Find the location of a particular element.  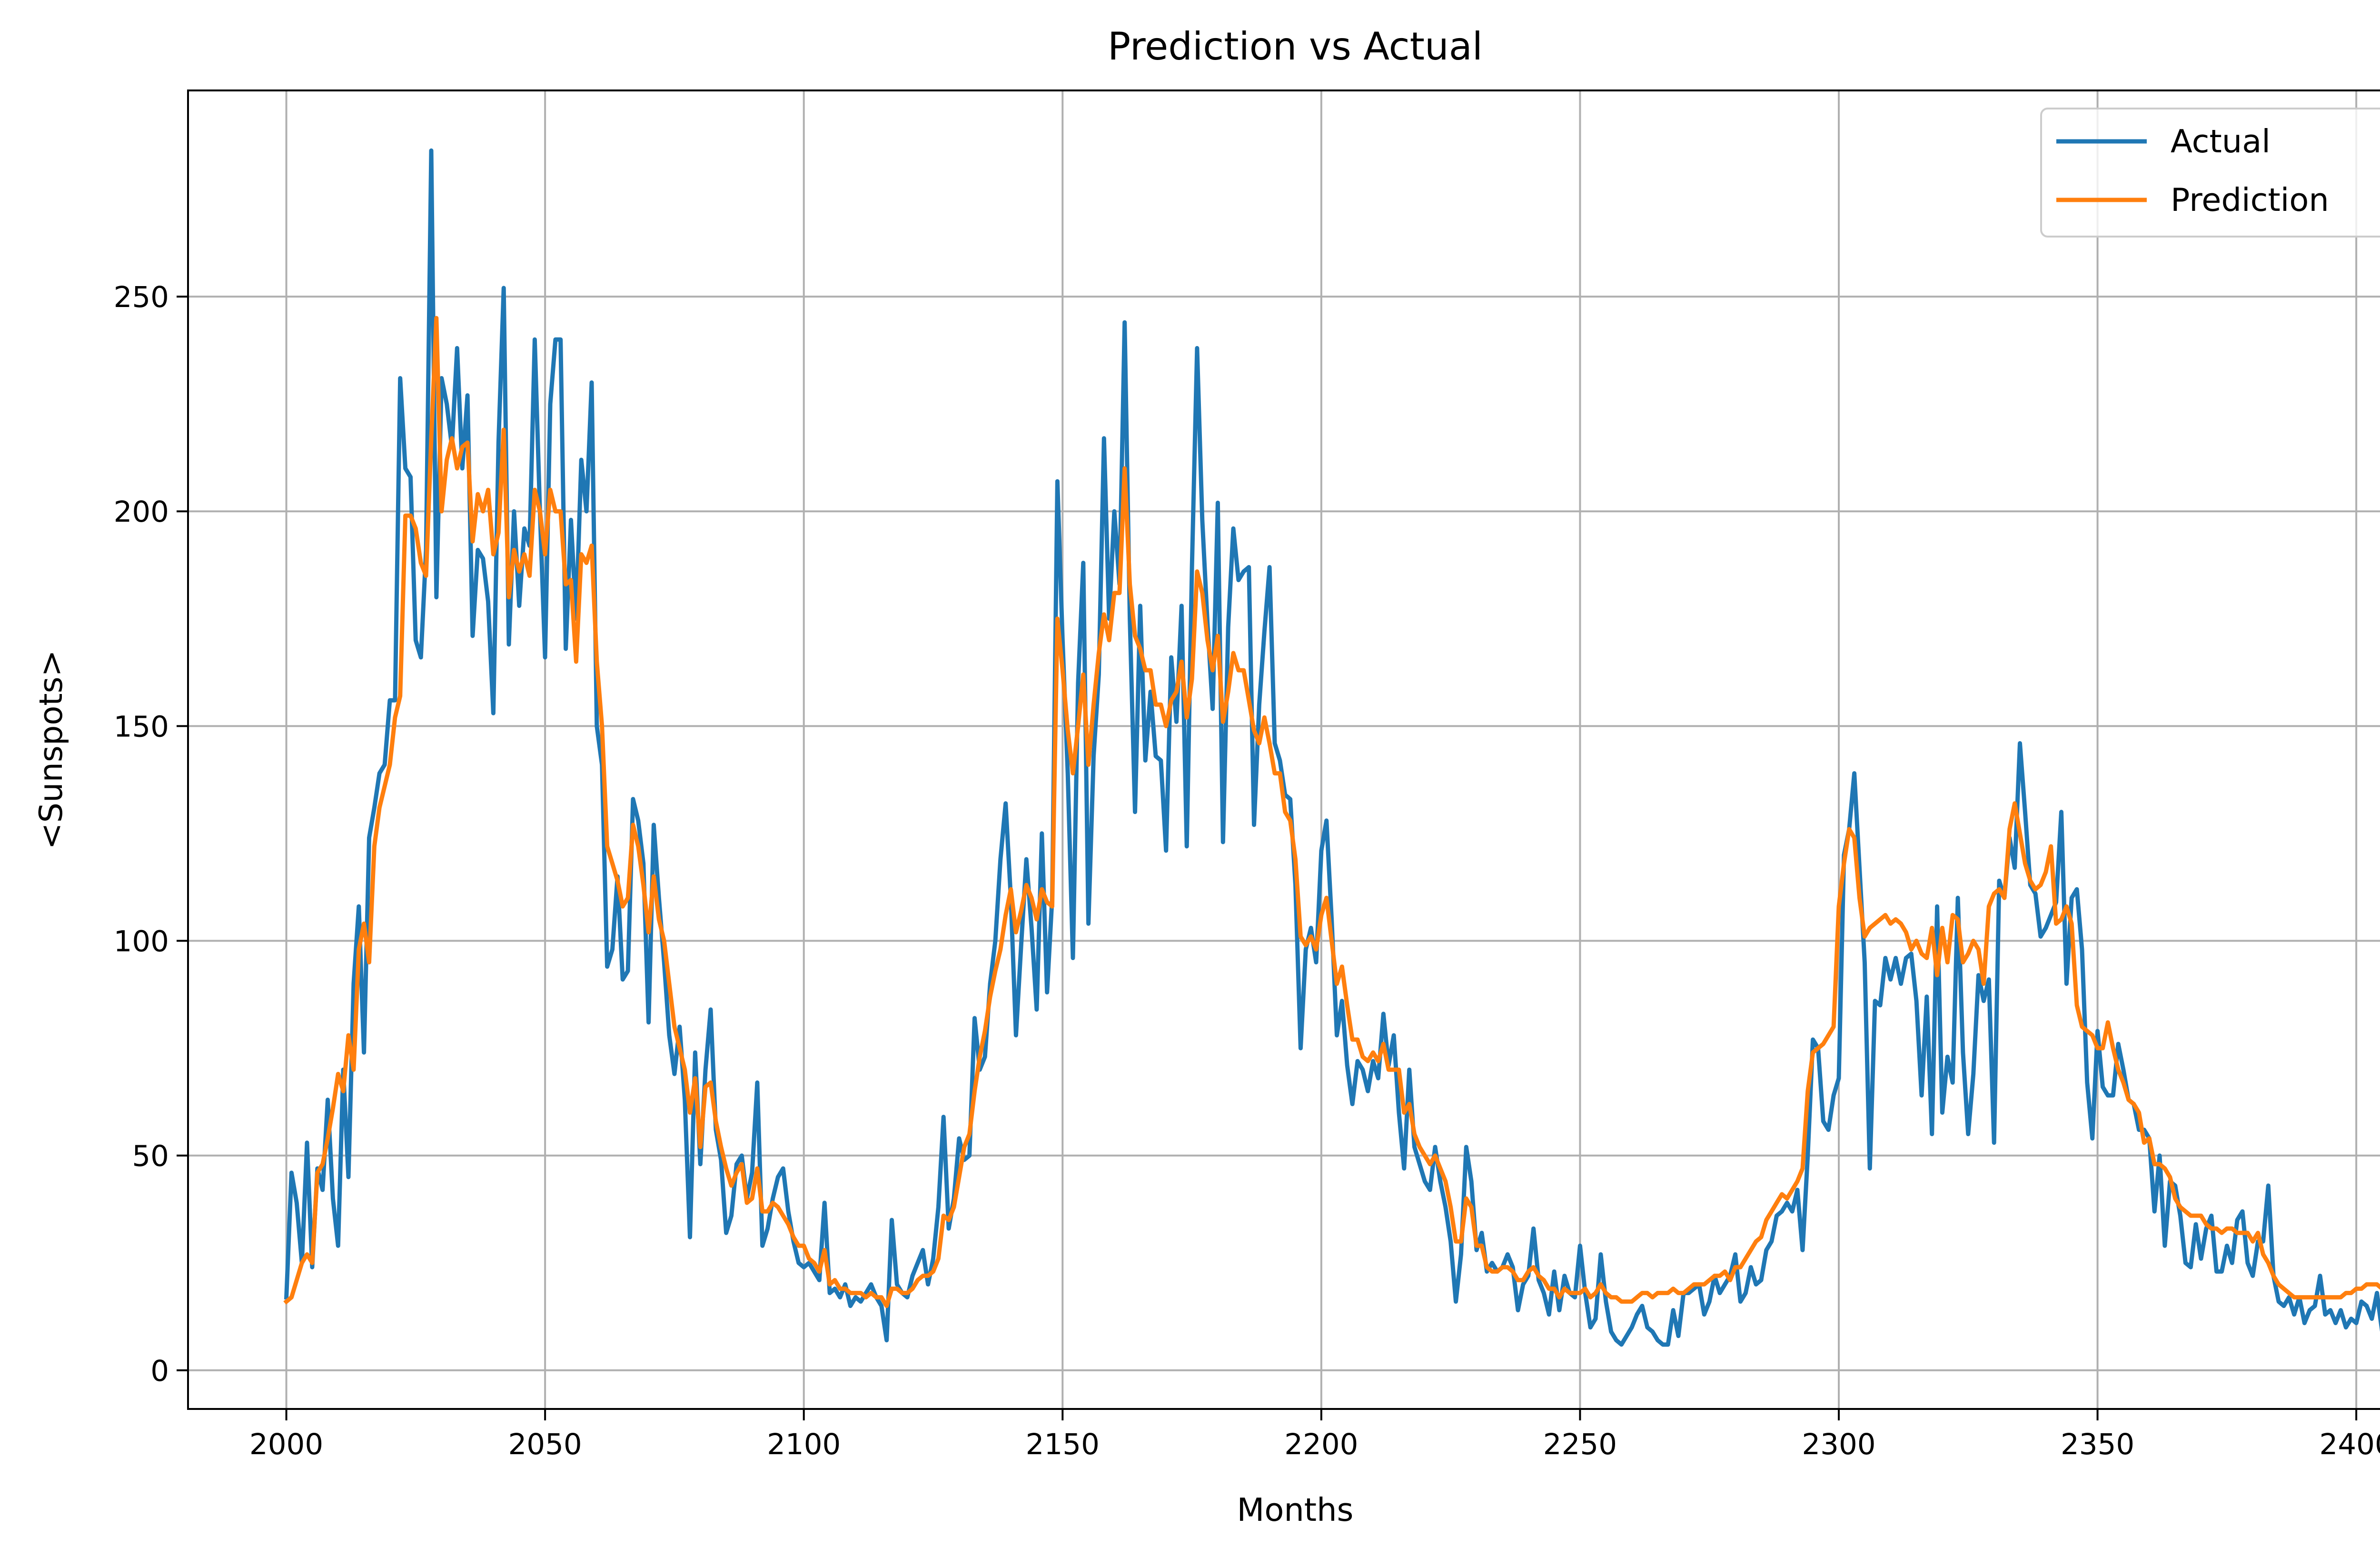

x-tick-label: 2050 is located at coordinates (545, 1444).